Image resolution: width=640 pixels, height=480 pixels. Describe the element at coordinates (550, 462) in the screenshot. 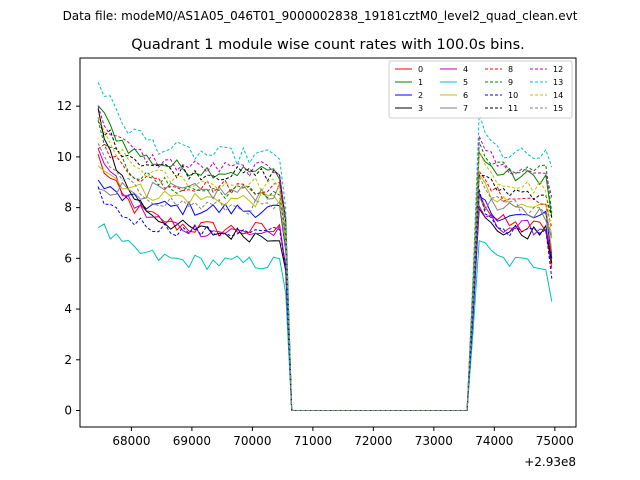

I see `x-axis-offset-label: +2.93e8` at that location.